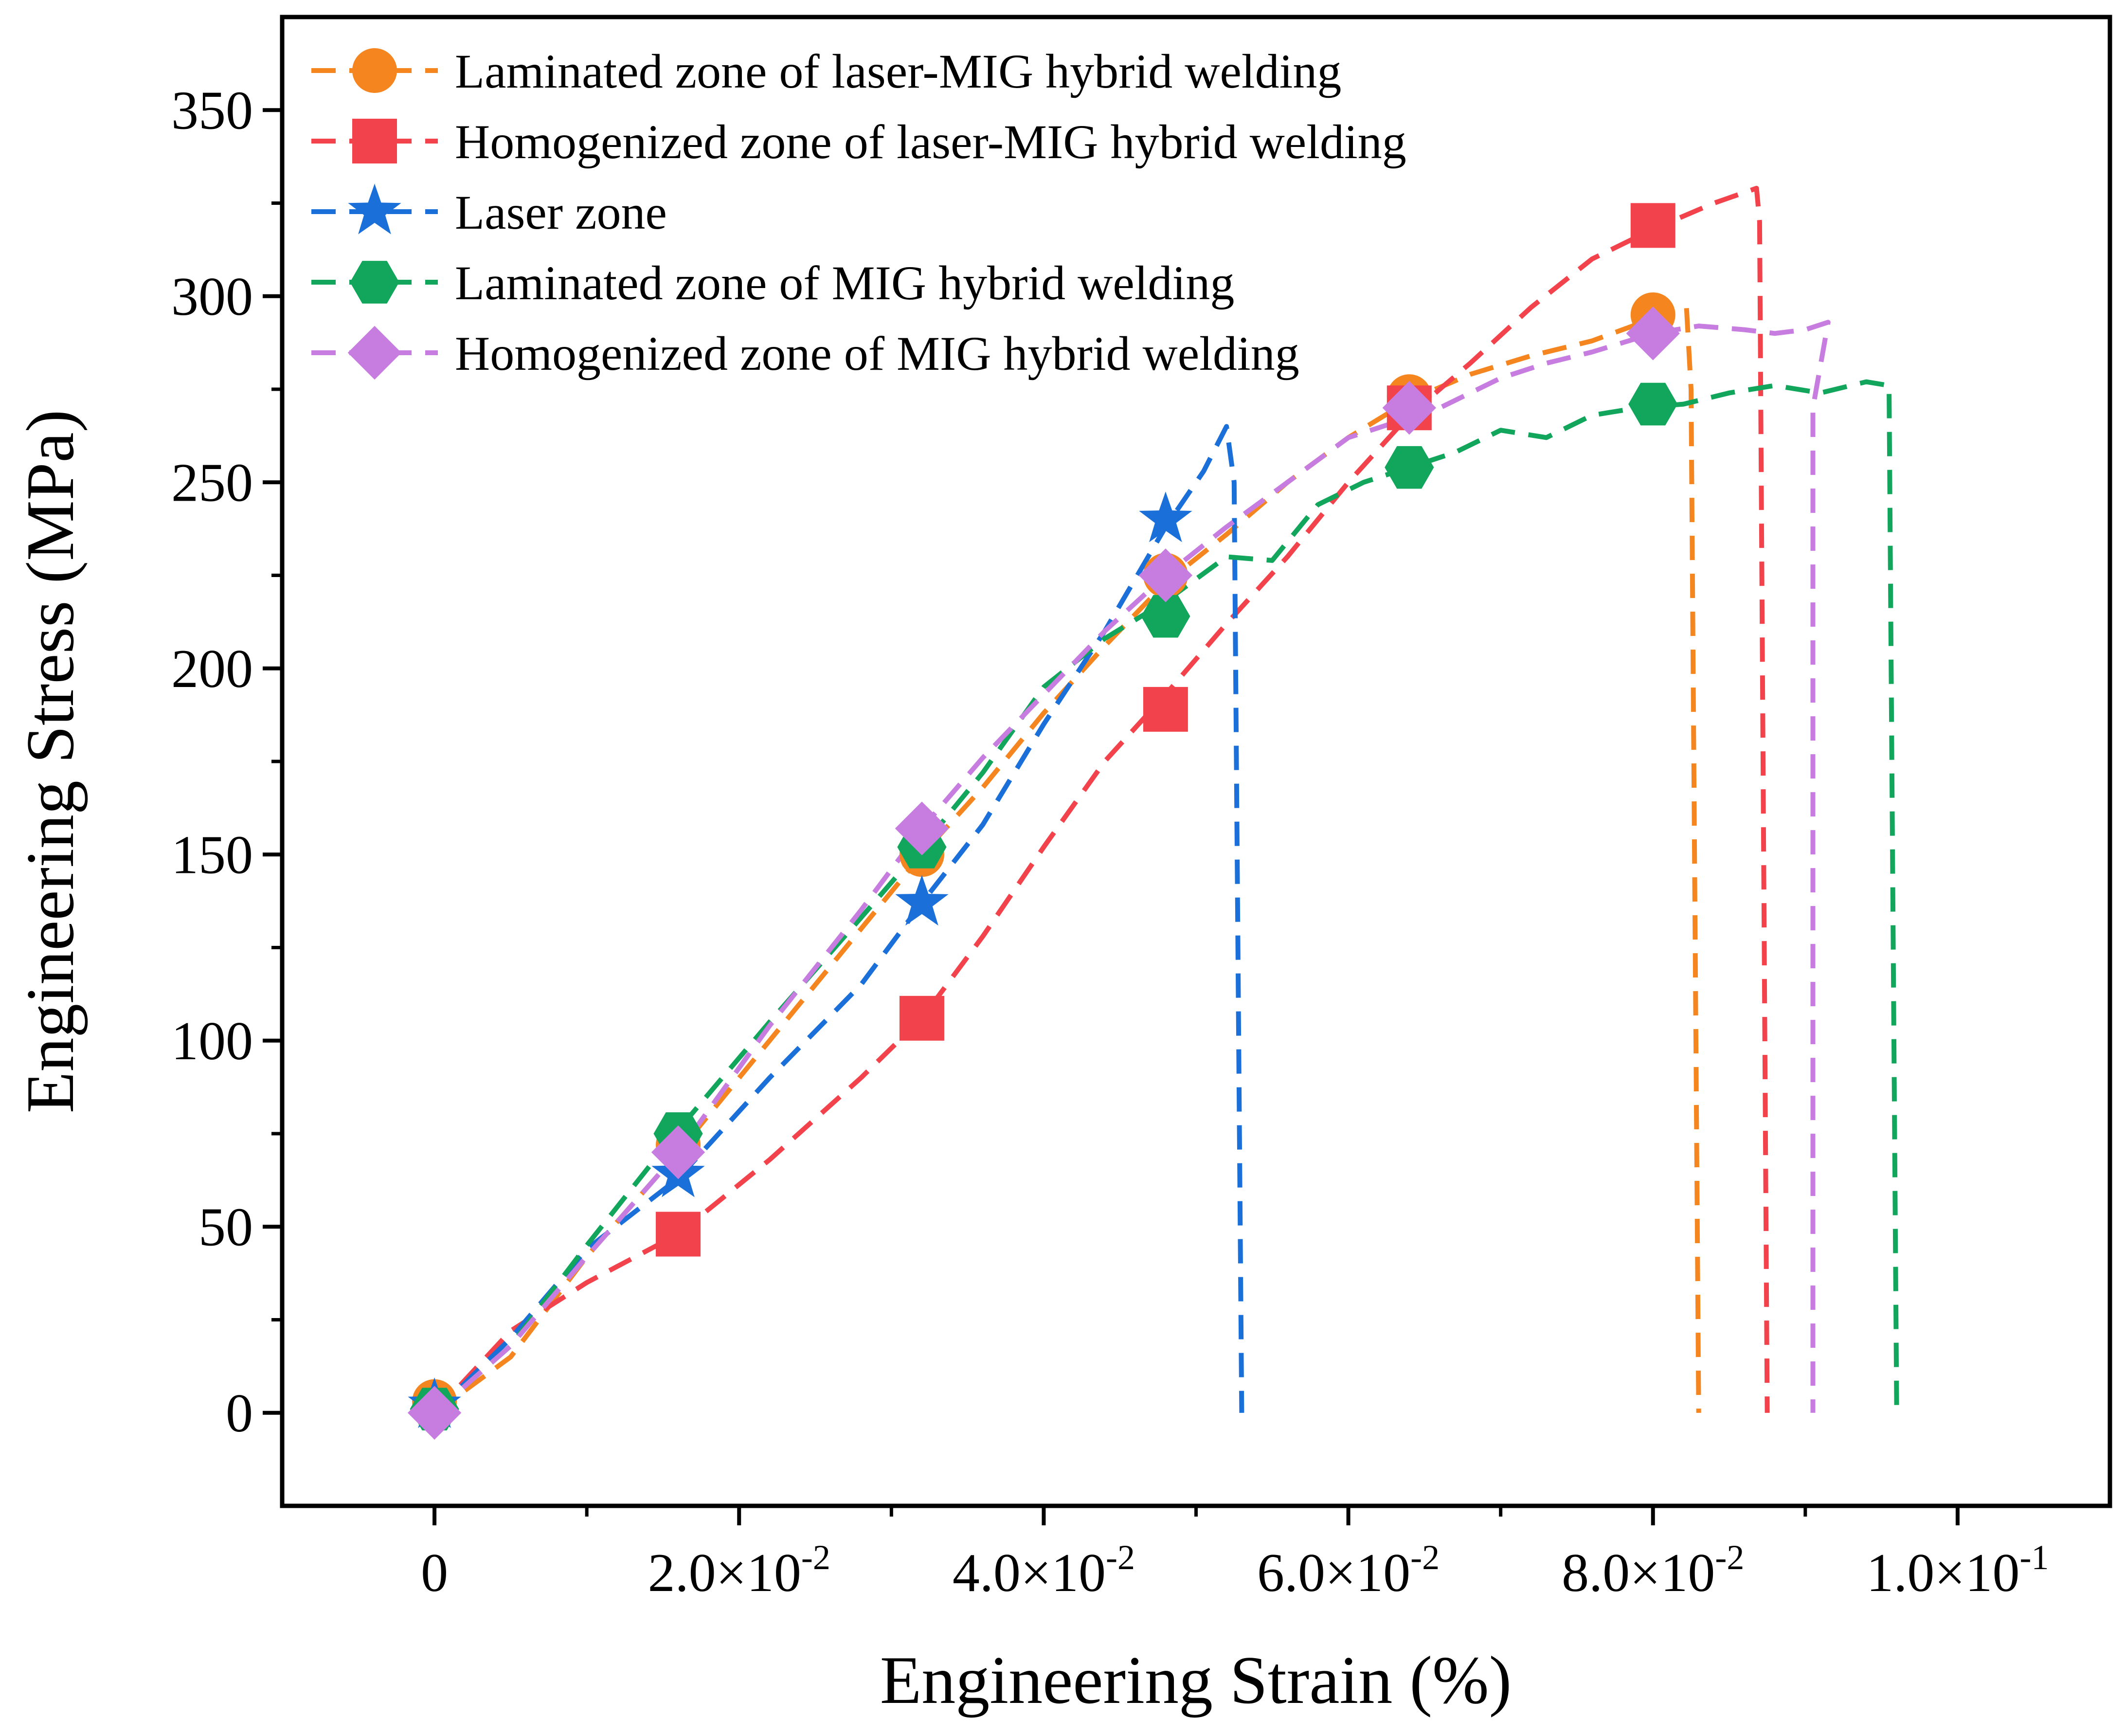 Image resolution: width=2125 pixels, height=1736 pixels. What do you see at coordinates (815, 1558) in the screenshot?
I see `x-tick-label-exponent-1: -2` at bounding box center [815, 1558].